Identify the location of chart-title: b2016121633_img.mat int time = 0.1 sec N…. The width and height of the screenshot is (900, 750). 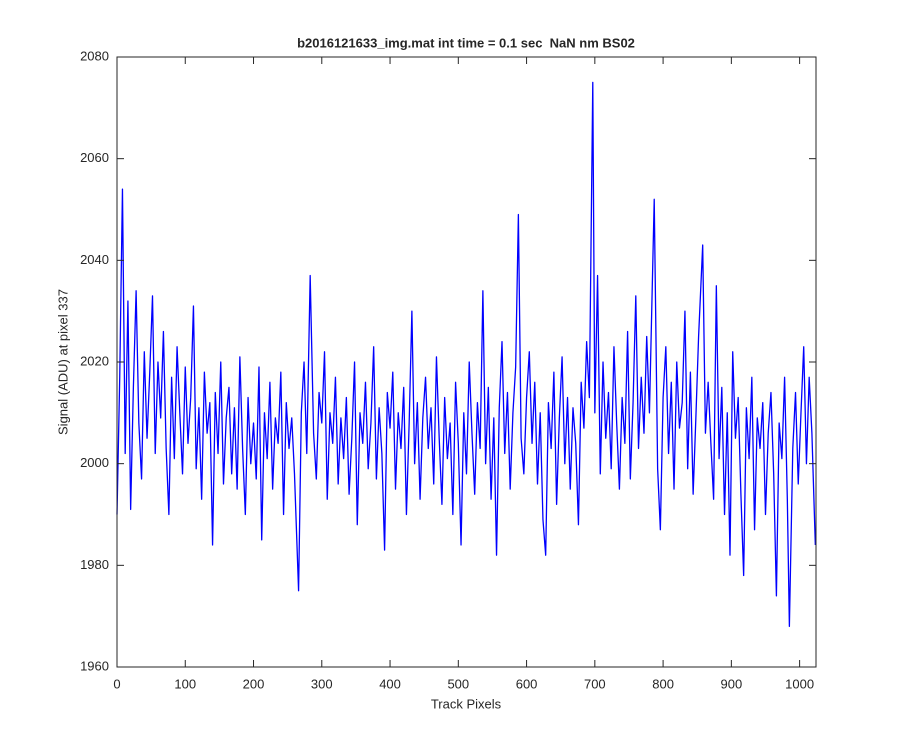
(466, 42).